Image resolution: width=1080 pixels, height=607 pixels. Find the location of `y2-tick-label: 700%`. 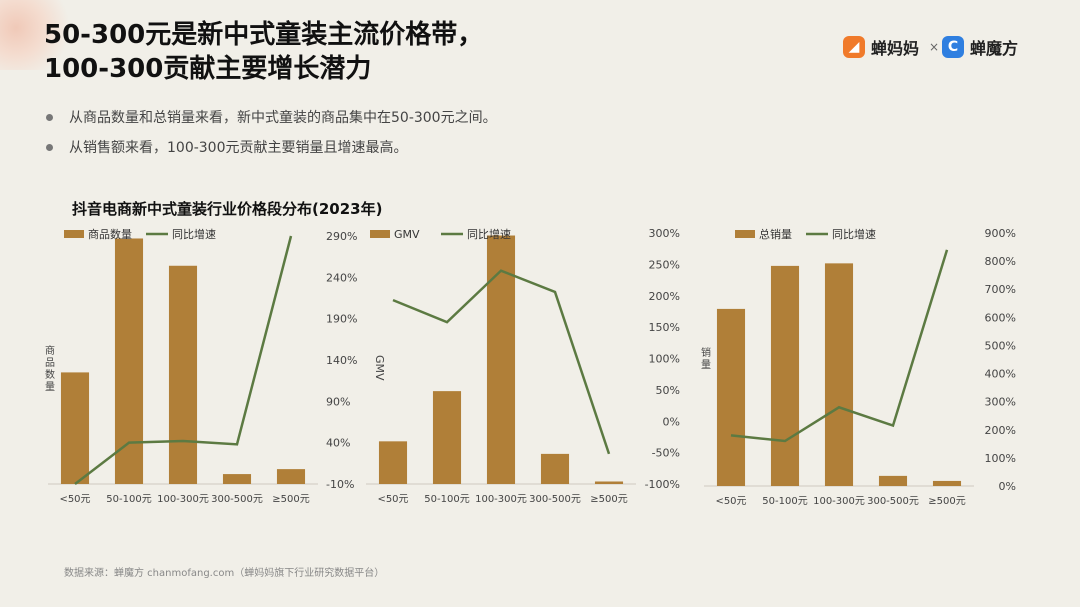

y2-tick-label: 700% is located at coordinates (1000, 289).